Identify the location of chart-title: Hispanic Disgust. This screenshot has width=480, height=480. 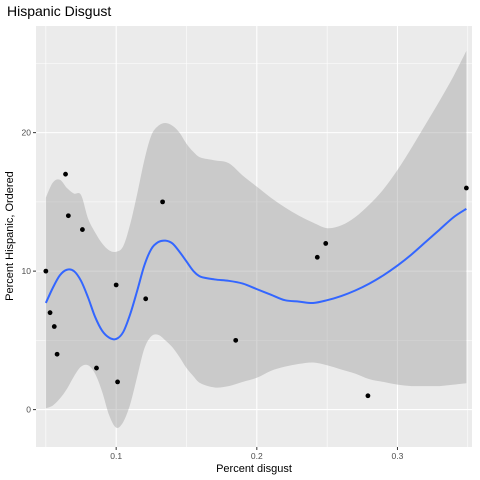
(59, 11).